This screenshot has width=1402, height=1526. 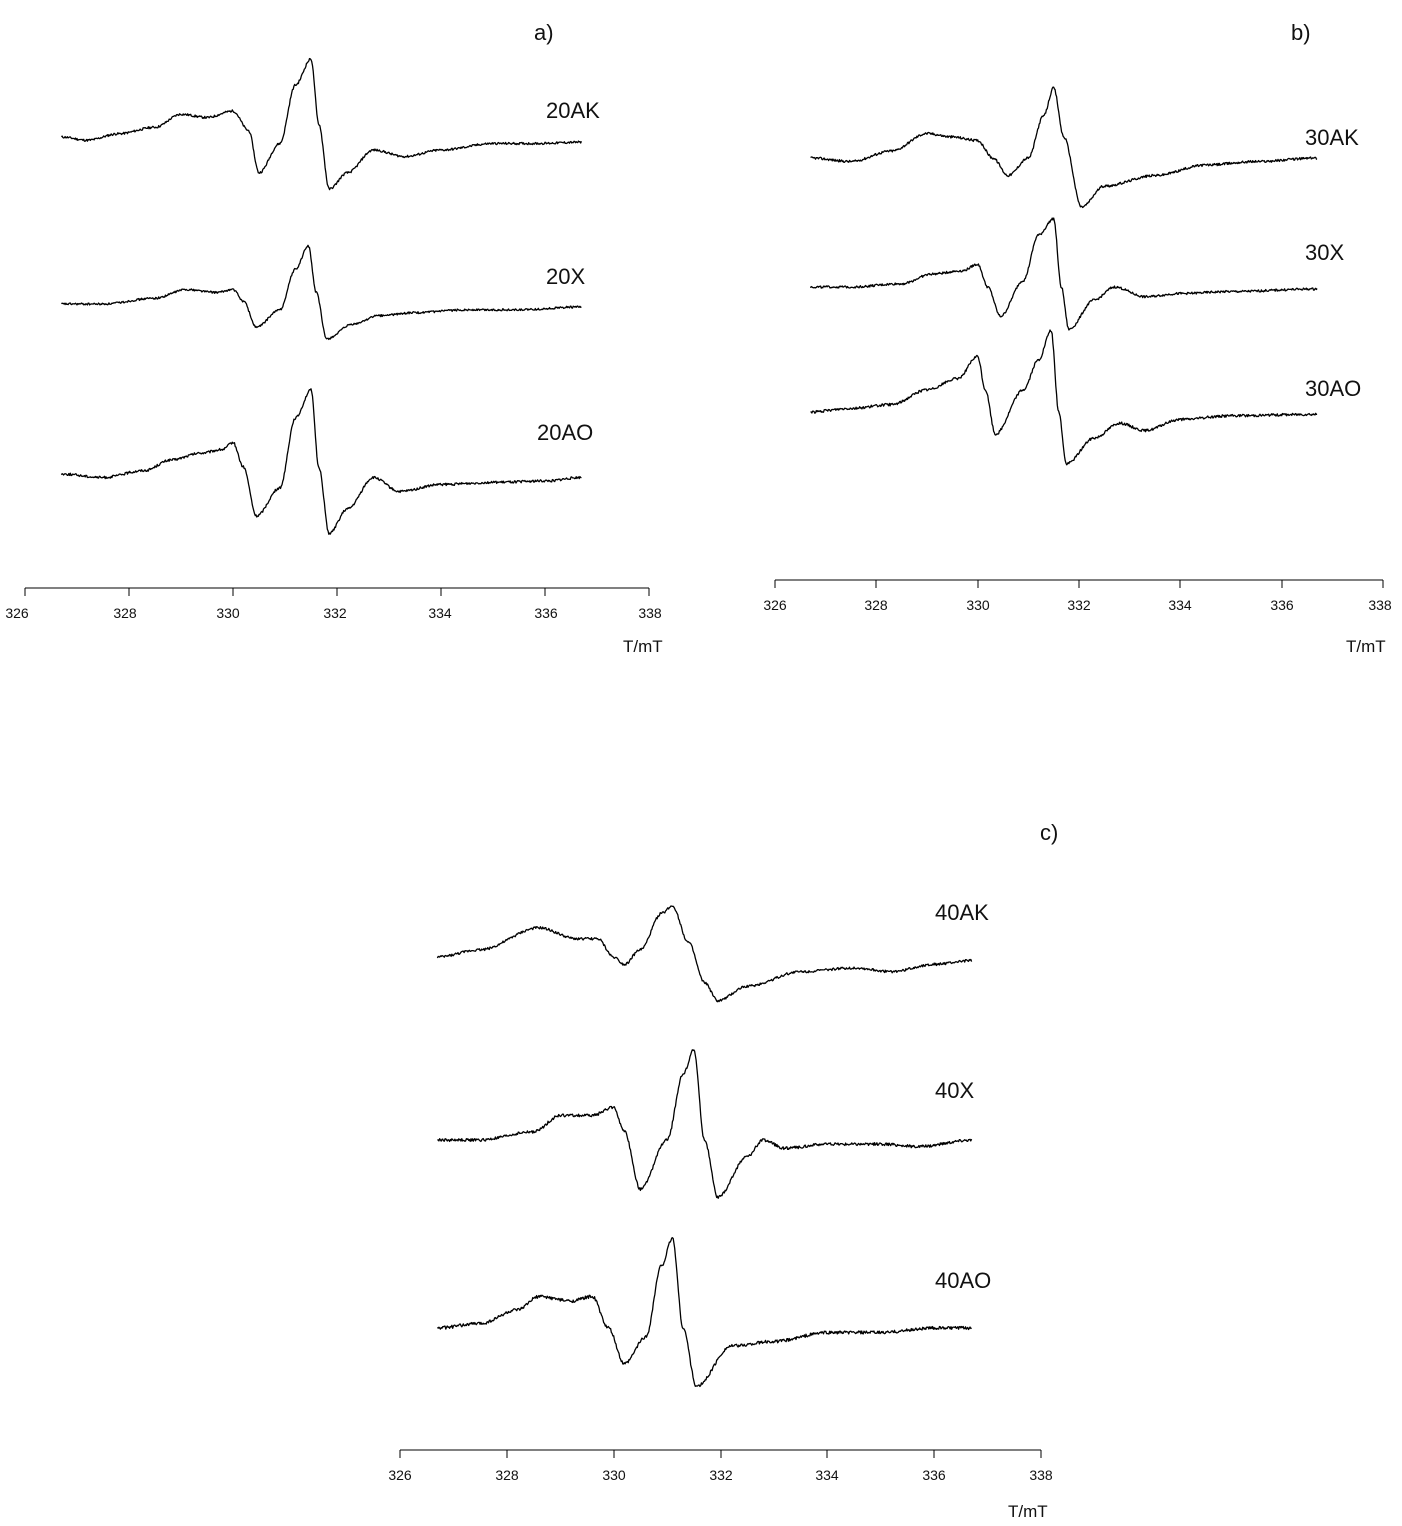 What do you see at coordinates (544, 32) in the screenshot?
I see `panel-label-a: a)` at bounding box center [544, 32].